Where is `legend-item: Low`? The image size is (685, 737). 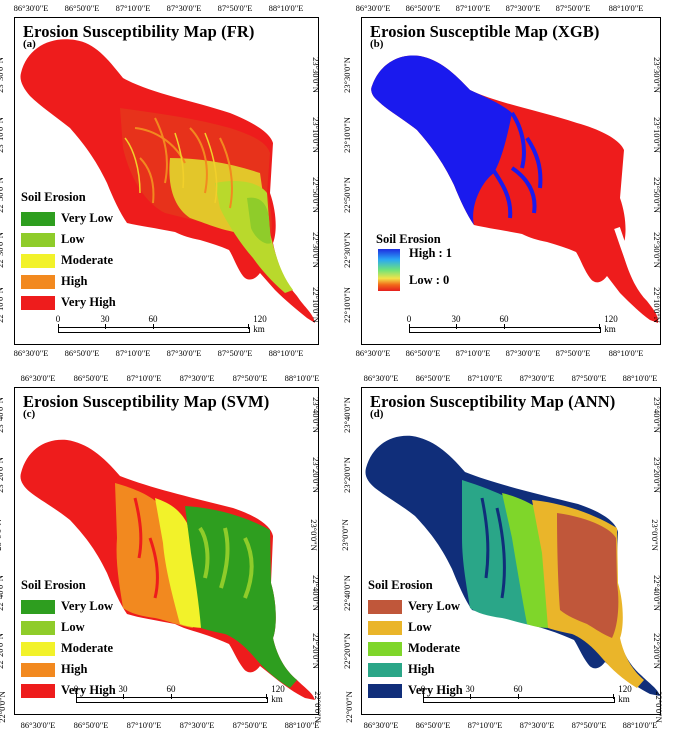 legend-item: Low is located at coordinates (68, 627).